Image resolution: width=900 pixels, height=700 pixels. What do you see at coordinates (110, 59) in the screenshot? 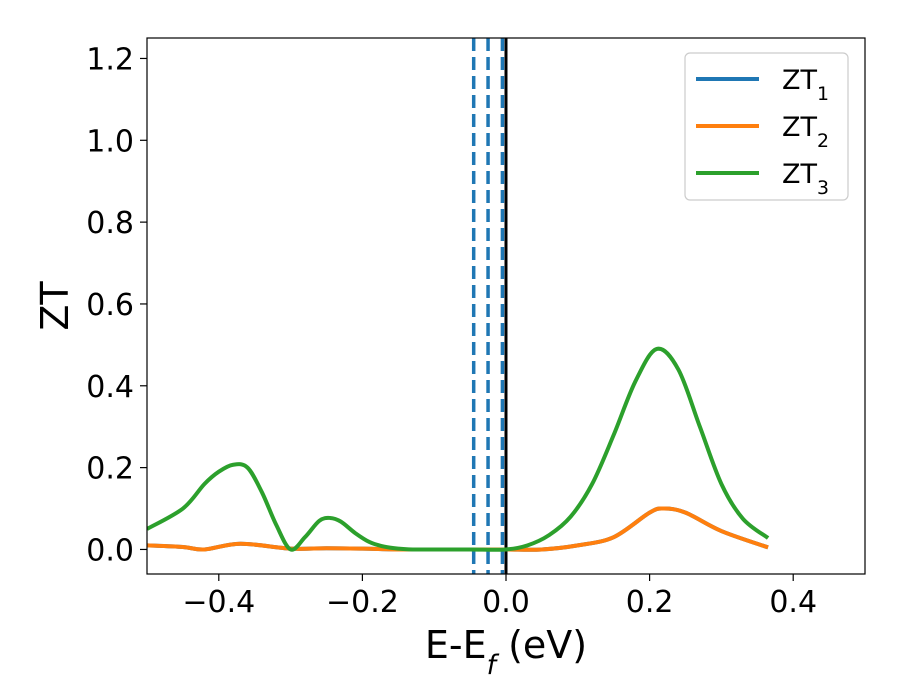
I see `y-tick-label: 1.2` at bounding box center [110, 59].